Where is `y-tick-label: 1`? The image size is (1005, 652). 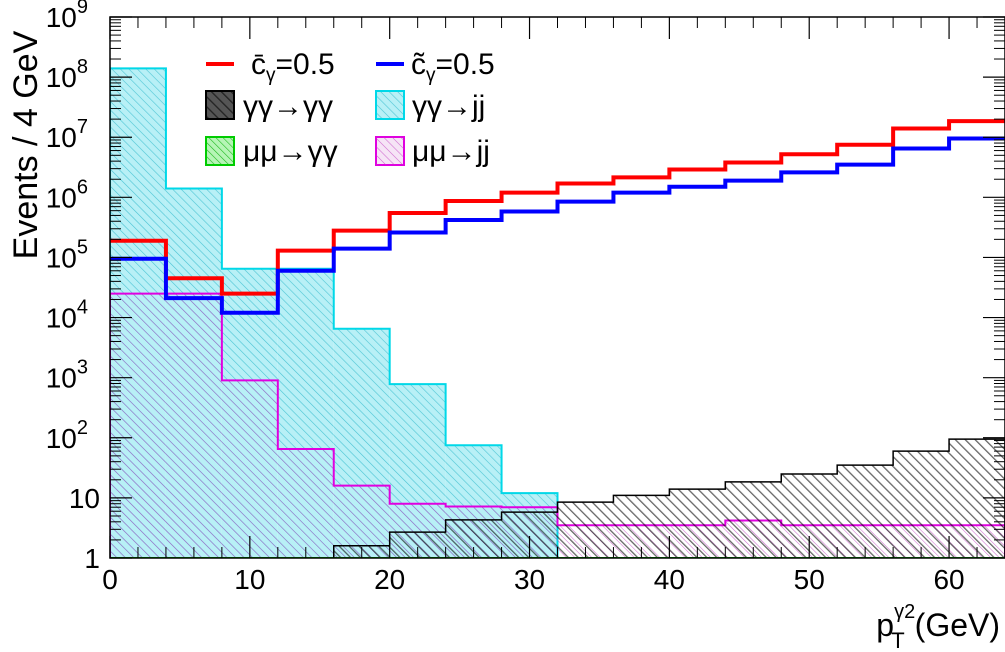
y-tick-label: 1 is located at coordinates (92, 558).